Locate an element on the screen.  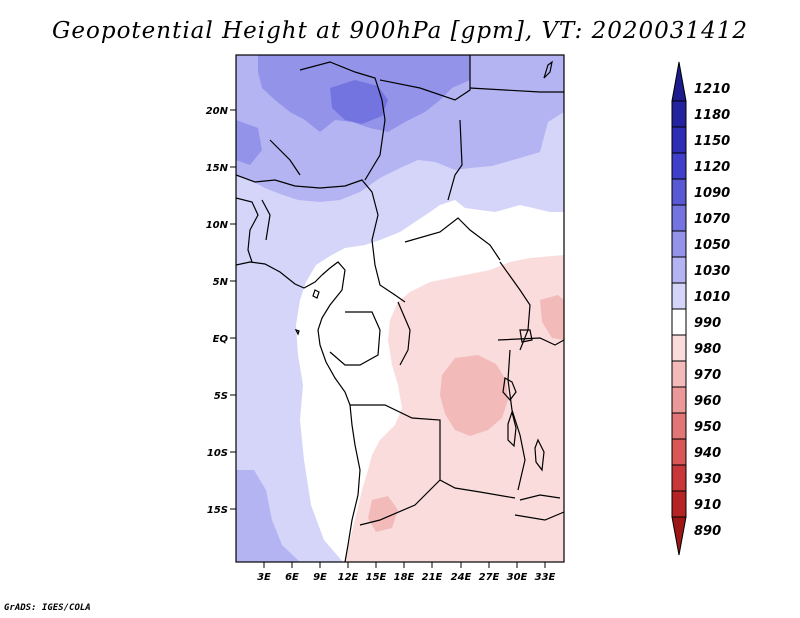
colorbar-label: 960 is located at coordinates (707, 401).